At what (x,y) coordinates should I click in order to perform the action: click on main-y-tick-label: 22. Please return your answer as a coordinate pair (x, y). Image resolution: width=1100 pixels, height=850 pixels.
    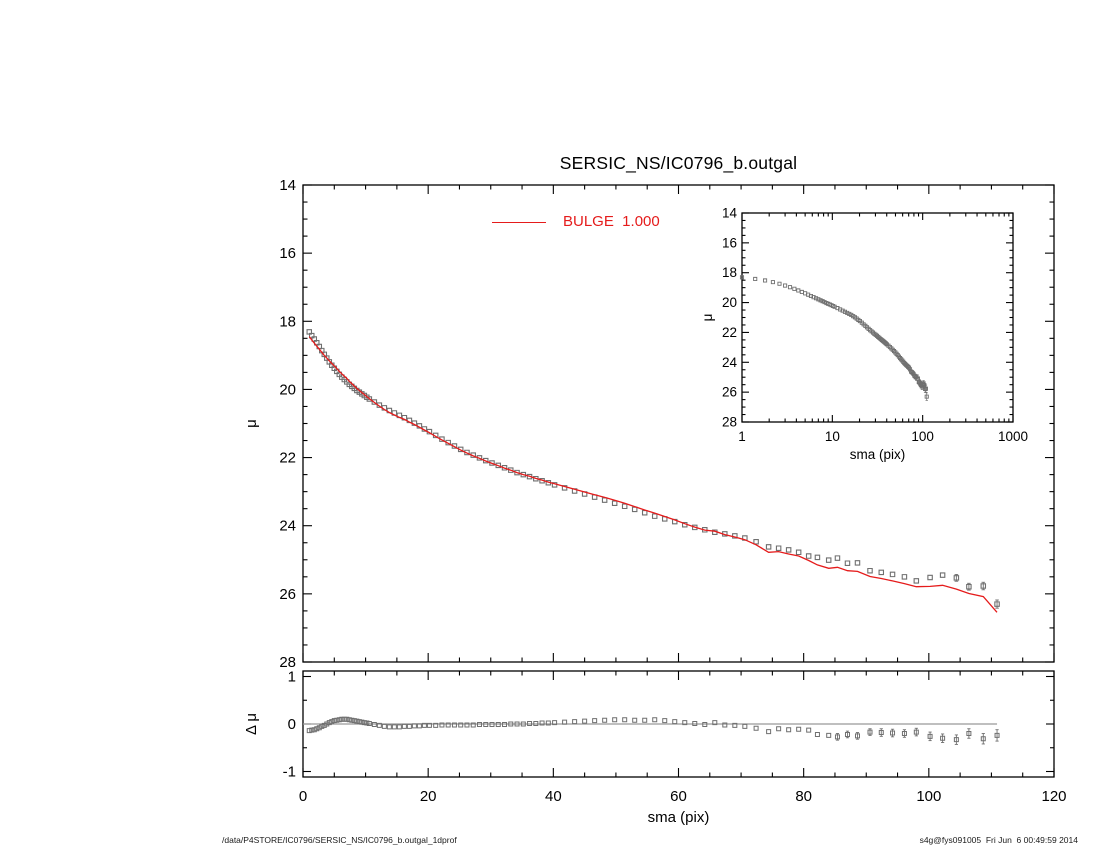
    Looking at the image, I should click on (287, 458).